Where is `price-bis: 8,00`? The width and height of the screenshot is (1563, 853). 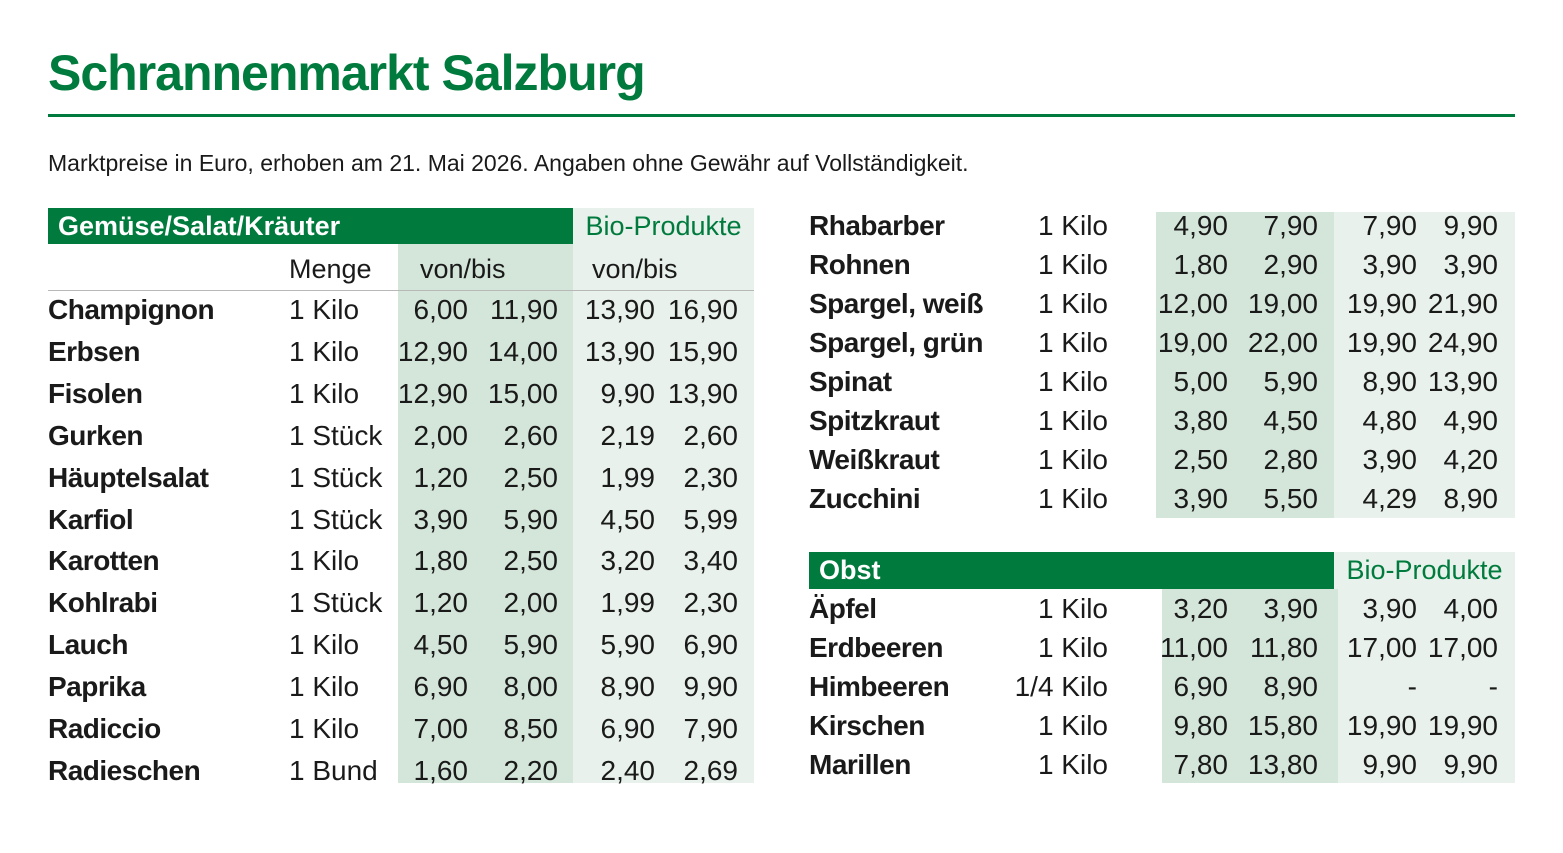 price-bis: 8,00 is located at coordinates (531, 687).